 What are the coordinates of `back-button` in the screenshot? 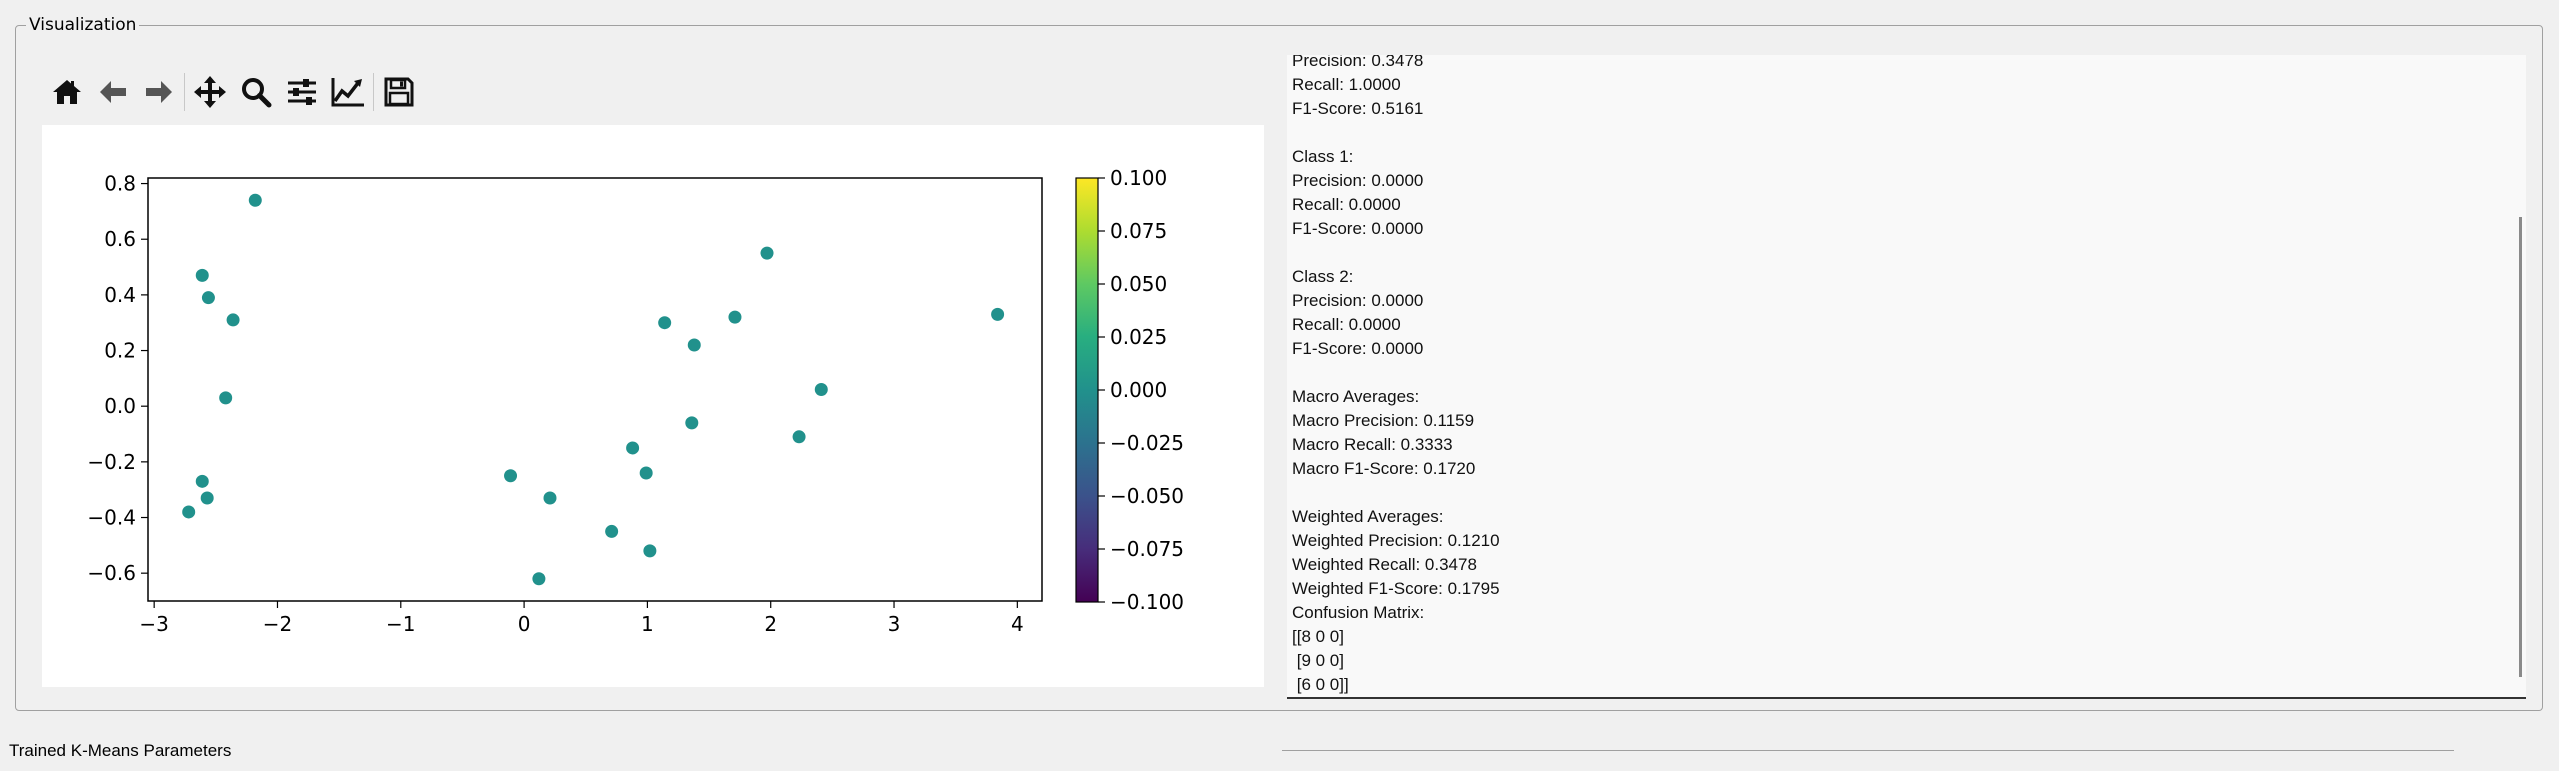 It's located at (113, 92).